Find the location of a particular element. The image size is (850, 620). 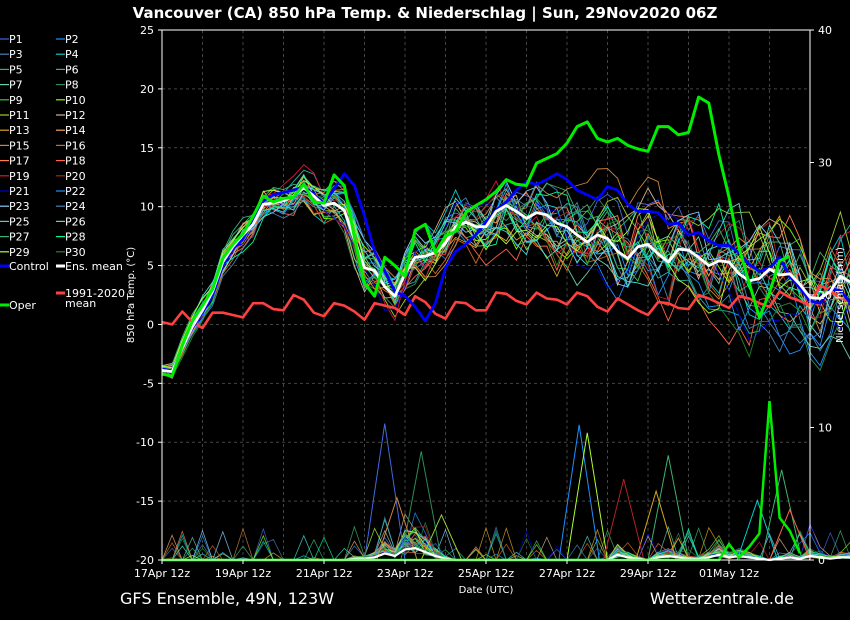

legend-label-p4: P4 is located at coordinates (72, 54).